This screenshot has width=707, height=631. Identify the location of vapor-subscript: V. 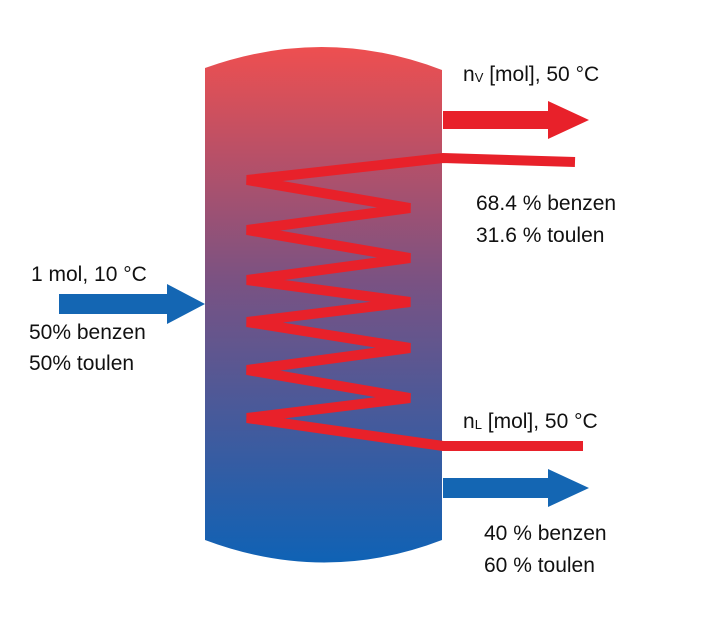
(479, 77).